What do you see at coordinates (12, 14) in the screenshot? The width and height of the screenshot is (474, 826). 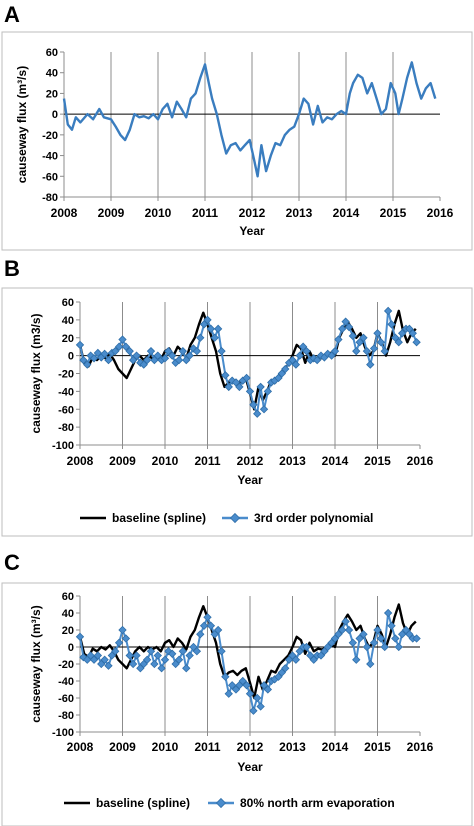 I see `panel-label: A` at bounding box center [12, 14].